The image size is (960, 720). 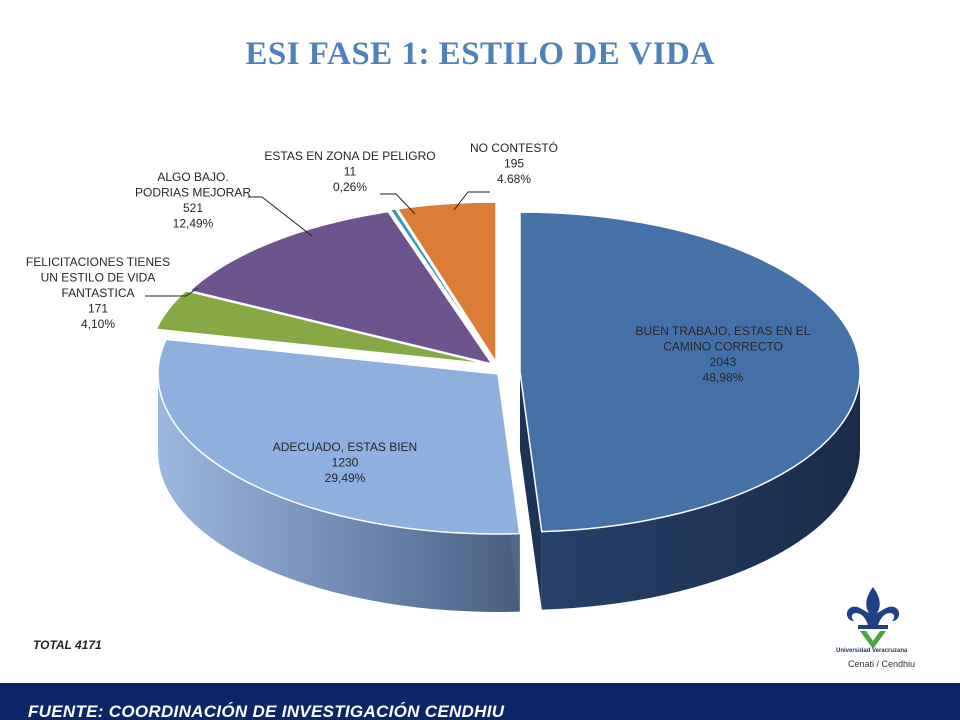 I want to click on slice-label-1: ADECUADO, ESTAS BIEN 1230 29,49%, so click(x=345, y=462).